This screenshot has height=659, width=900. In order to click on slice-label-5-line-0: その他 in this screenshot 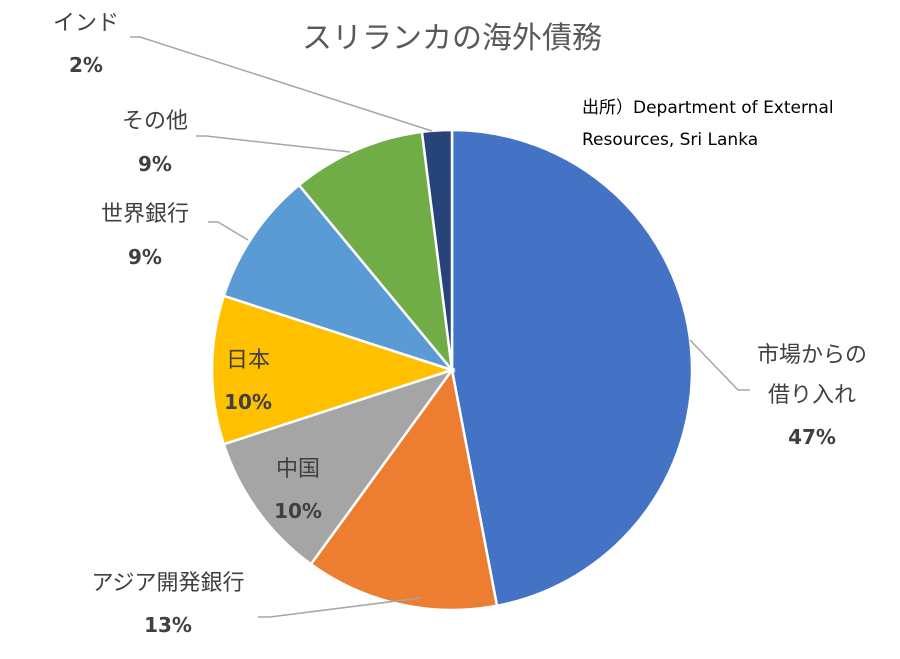, I will do `click(155, 121)`.